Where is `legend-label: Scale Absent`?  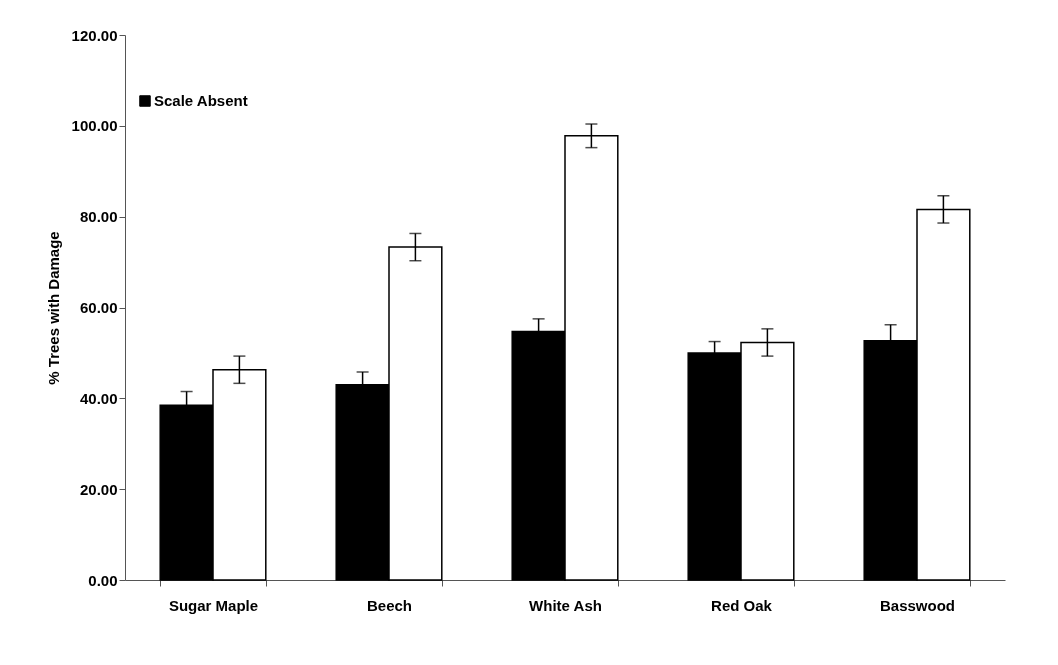 legend-label: Scale Absent is located at coordinates (201, 100).